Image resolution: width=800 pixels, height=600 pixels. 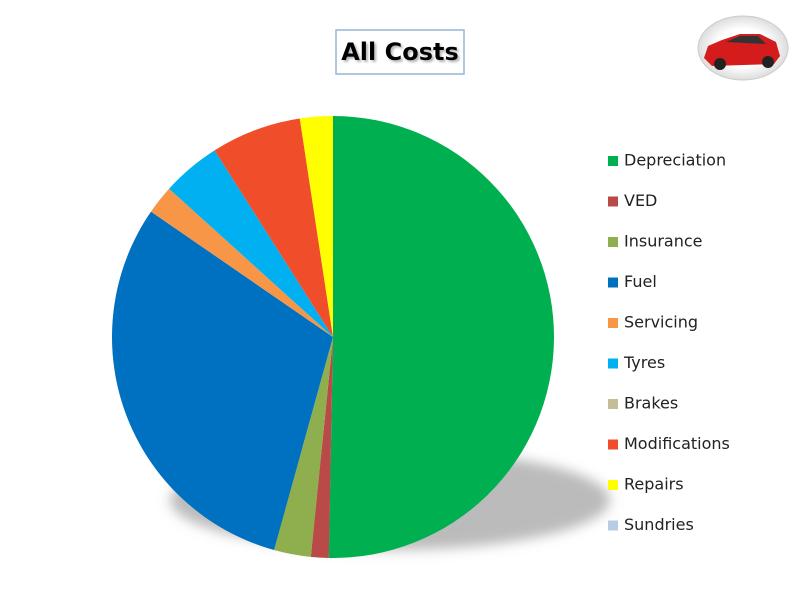 I want to click on title-box, so click(x=400, y=52).